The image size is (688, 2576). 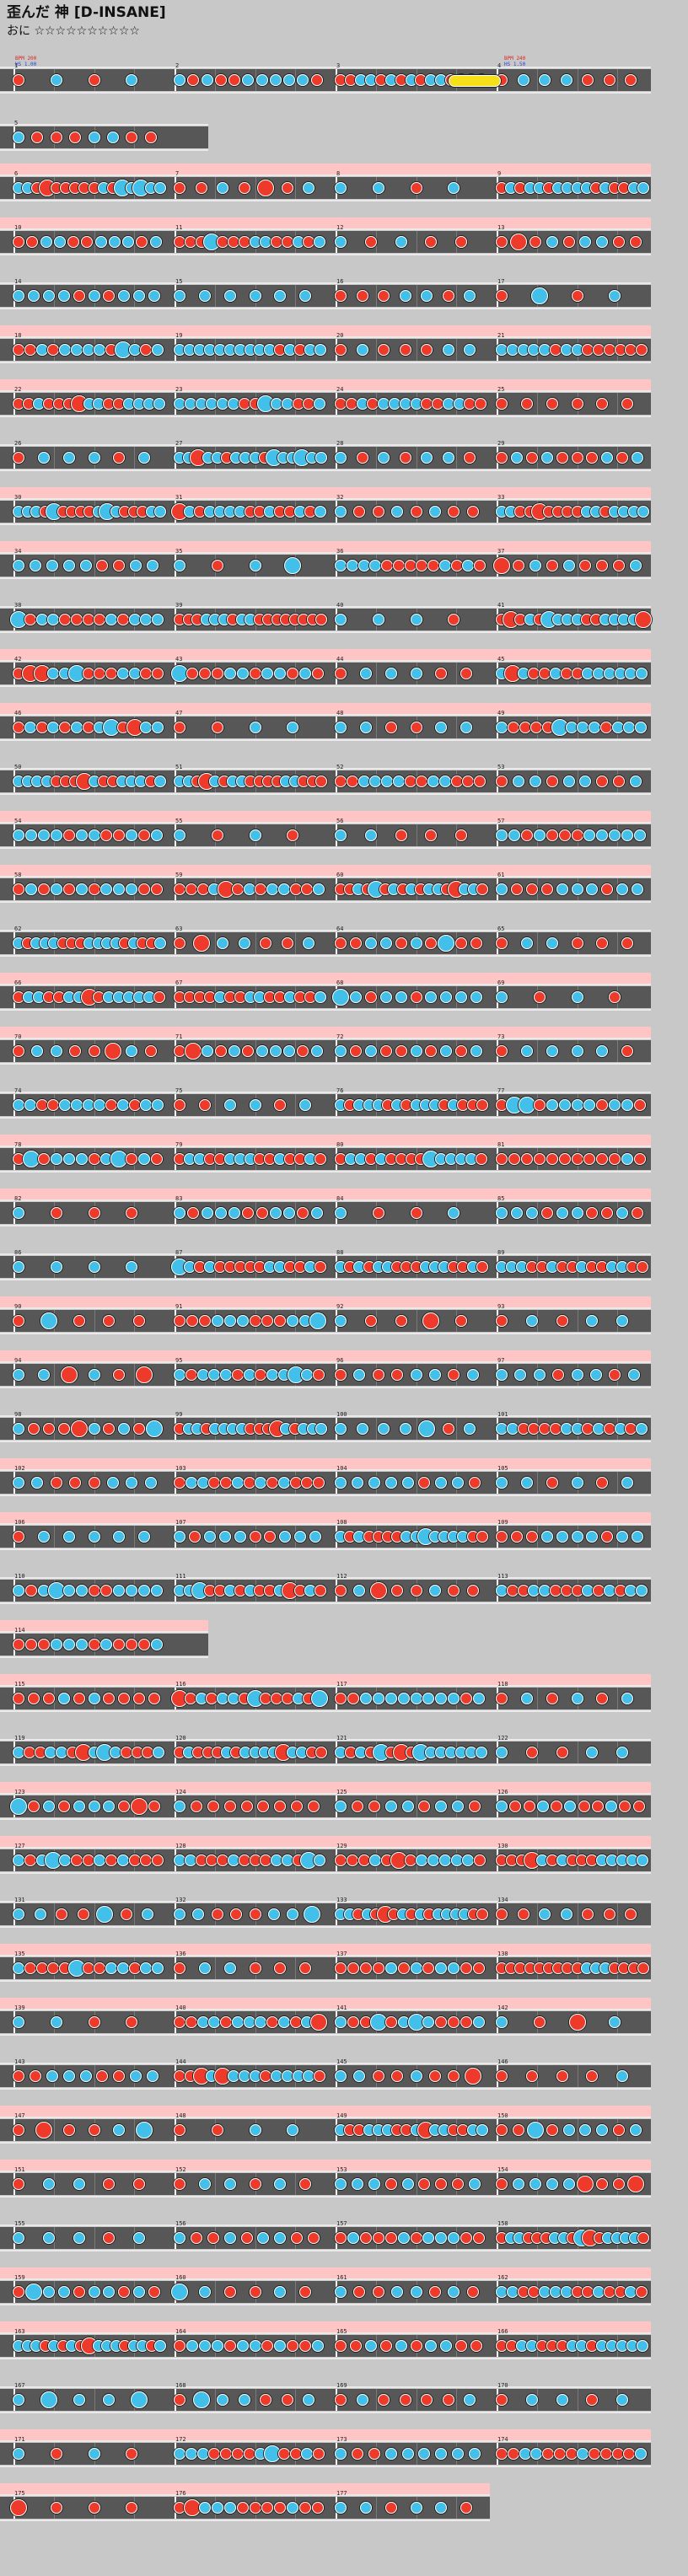 I want to click on measure-number: 149, so click(x=342, y=2115).